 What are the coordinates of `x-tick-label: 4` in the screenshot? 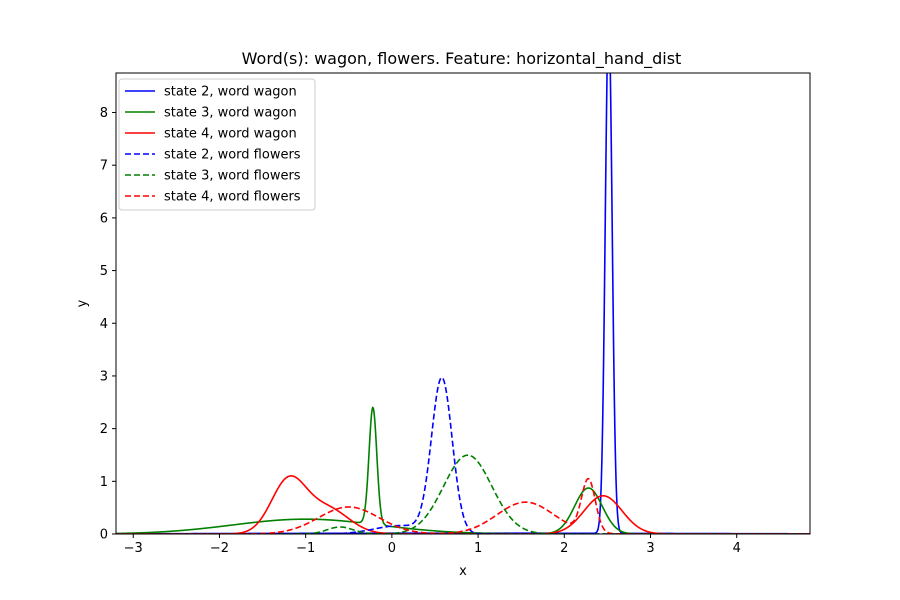 It's located at (737, 548).